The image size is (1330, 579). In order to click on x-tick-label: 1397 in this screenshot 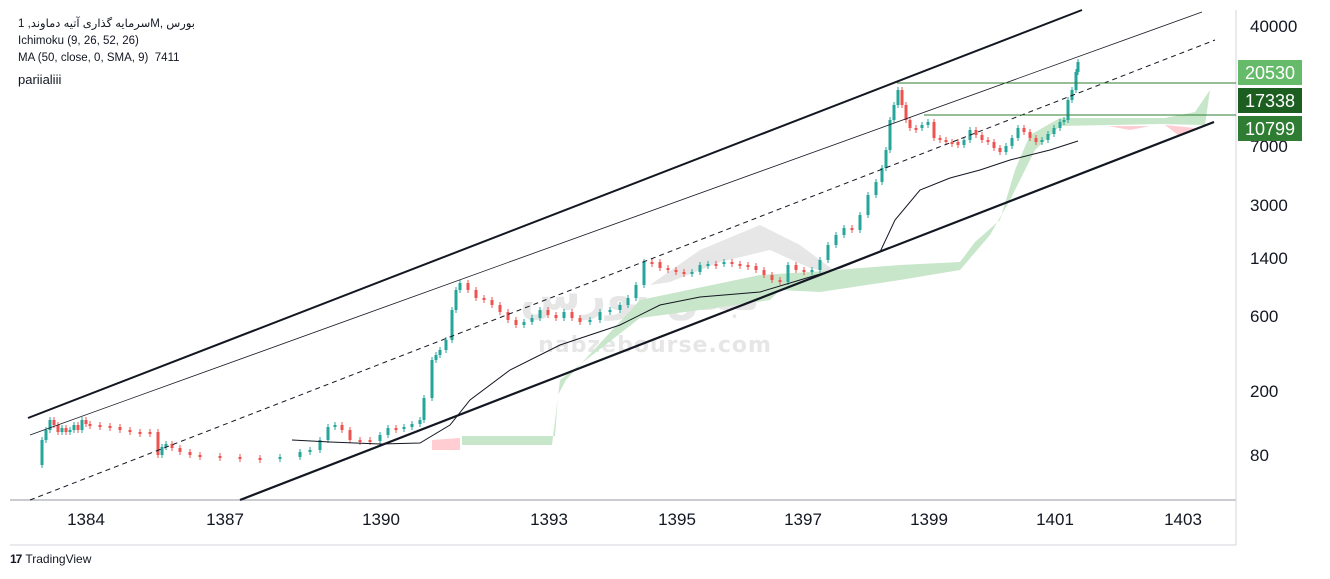, I will do `click(803, 519)`.